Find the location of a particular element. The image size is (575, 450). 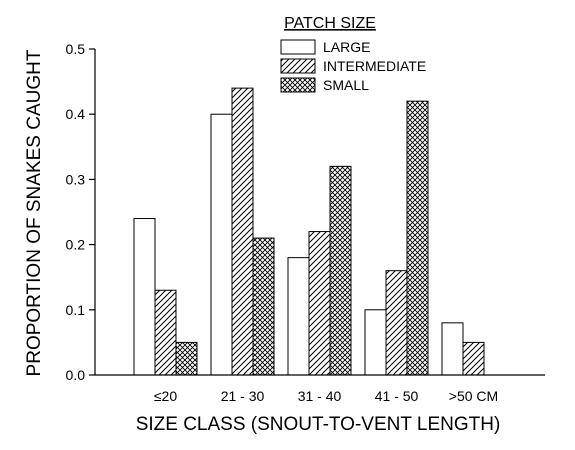

x-tick-label: 21 - 30 is located at coordinates (243, 396).